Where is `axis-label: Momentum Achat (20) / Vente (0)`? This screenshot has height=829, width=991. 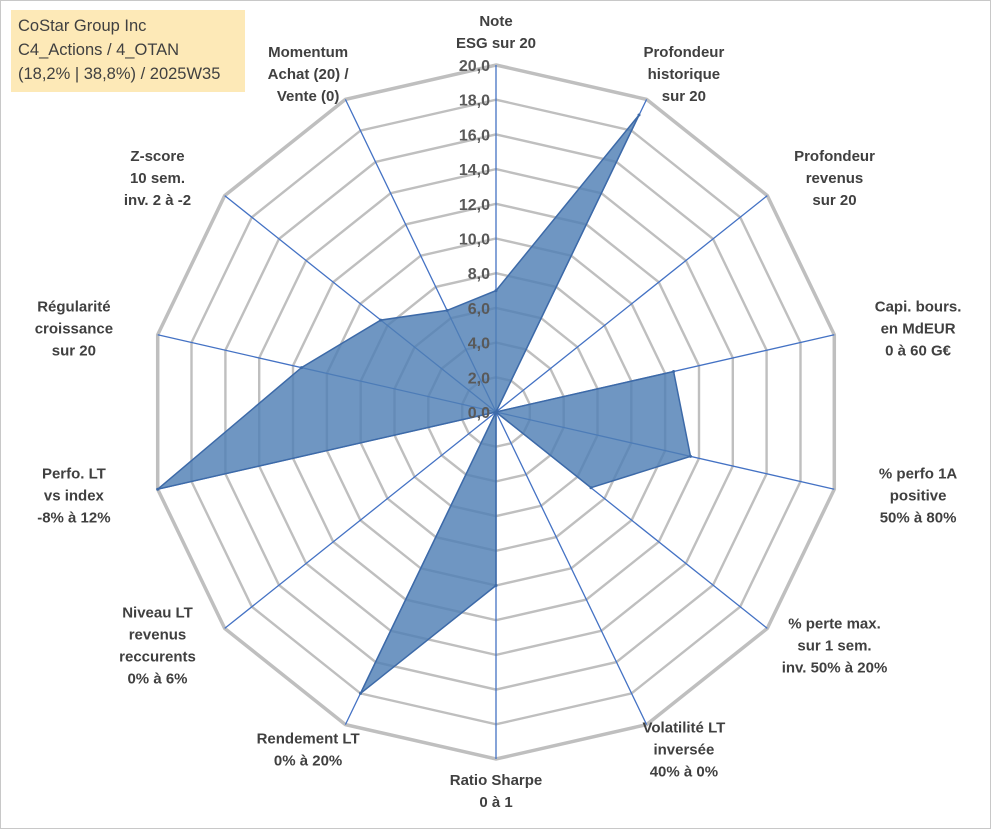 axis-label: Momentum Achat (20) / Vente (0) is located at coordinates (309, 74).